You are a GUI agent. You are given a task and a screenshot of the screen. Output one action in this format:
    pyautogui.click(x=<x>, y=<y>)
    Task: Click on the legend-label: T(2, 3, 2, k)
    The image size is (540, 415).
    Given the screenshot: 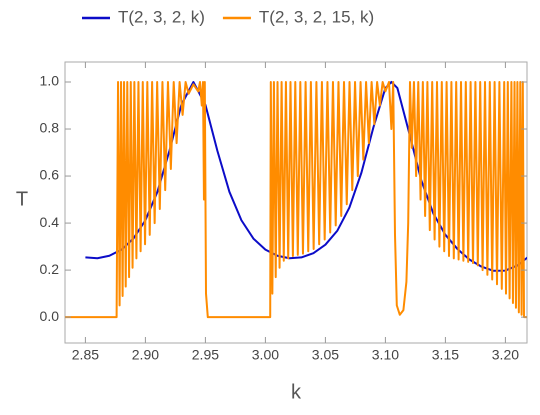 What is the action you would take?
    pyautogui.click(x=161, y=16)
    